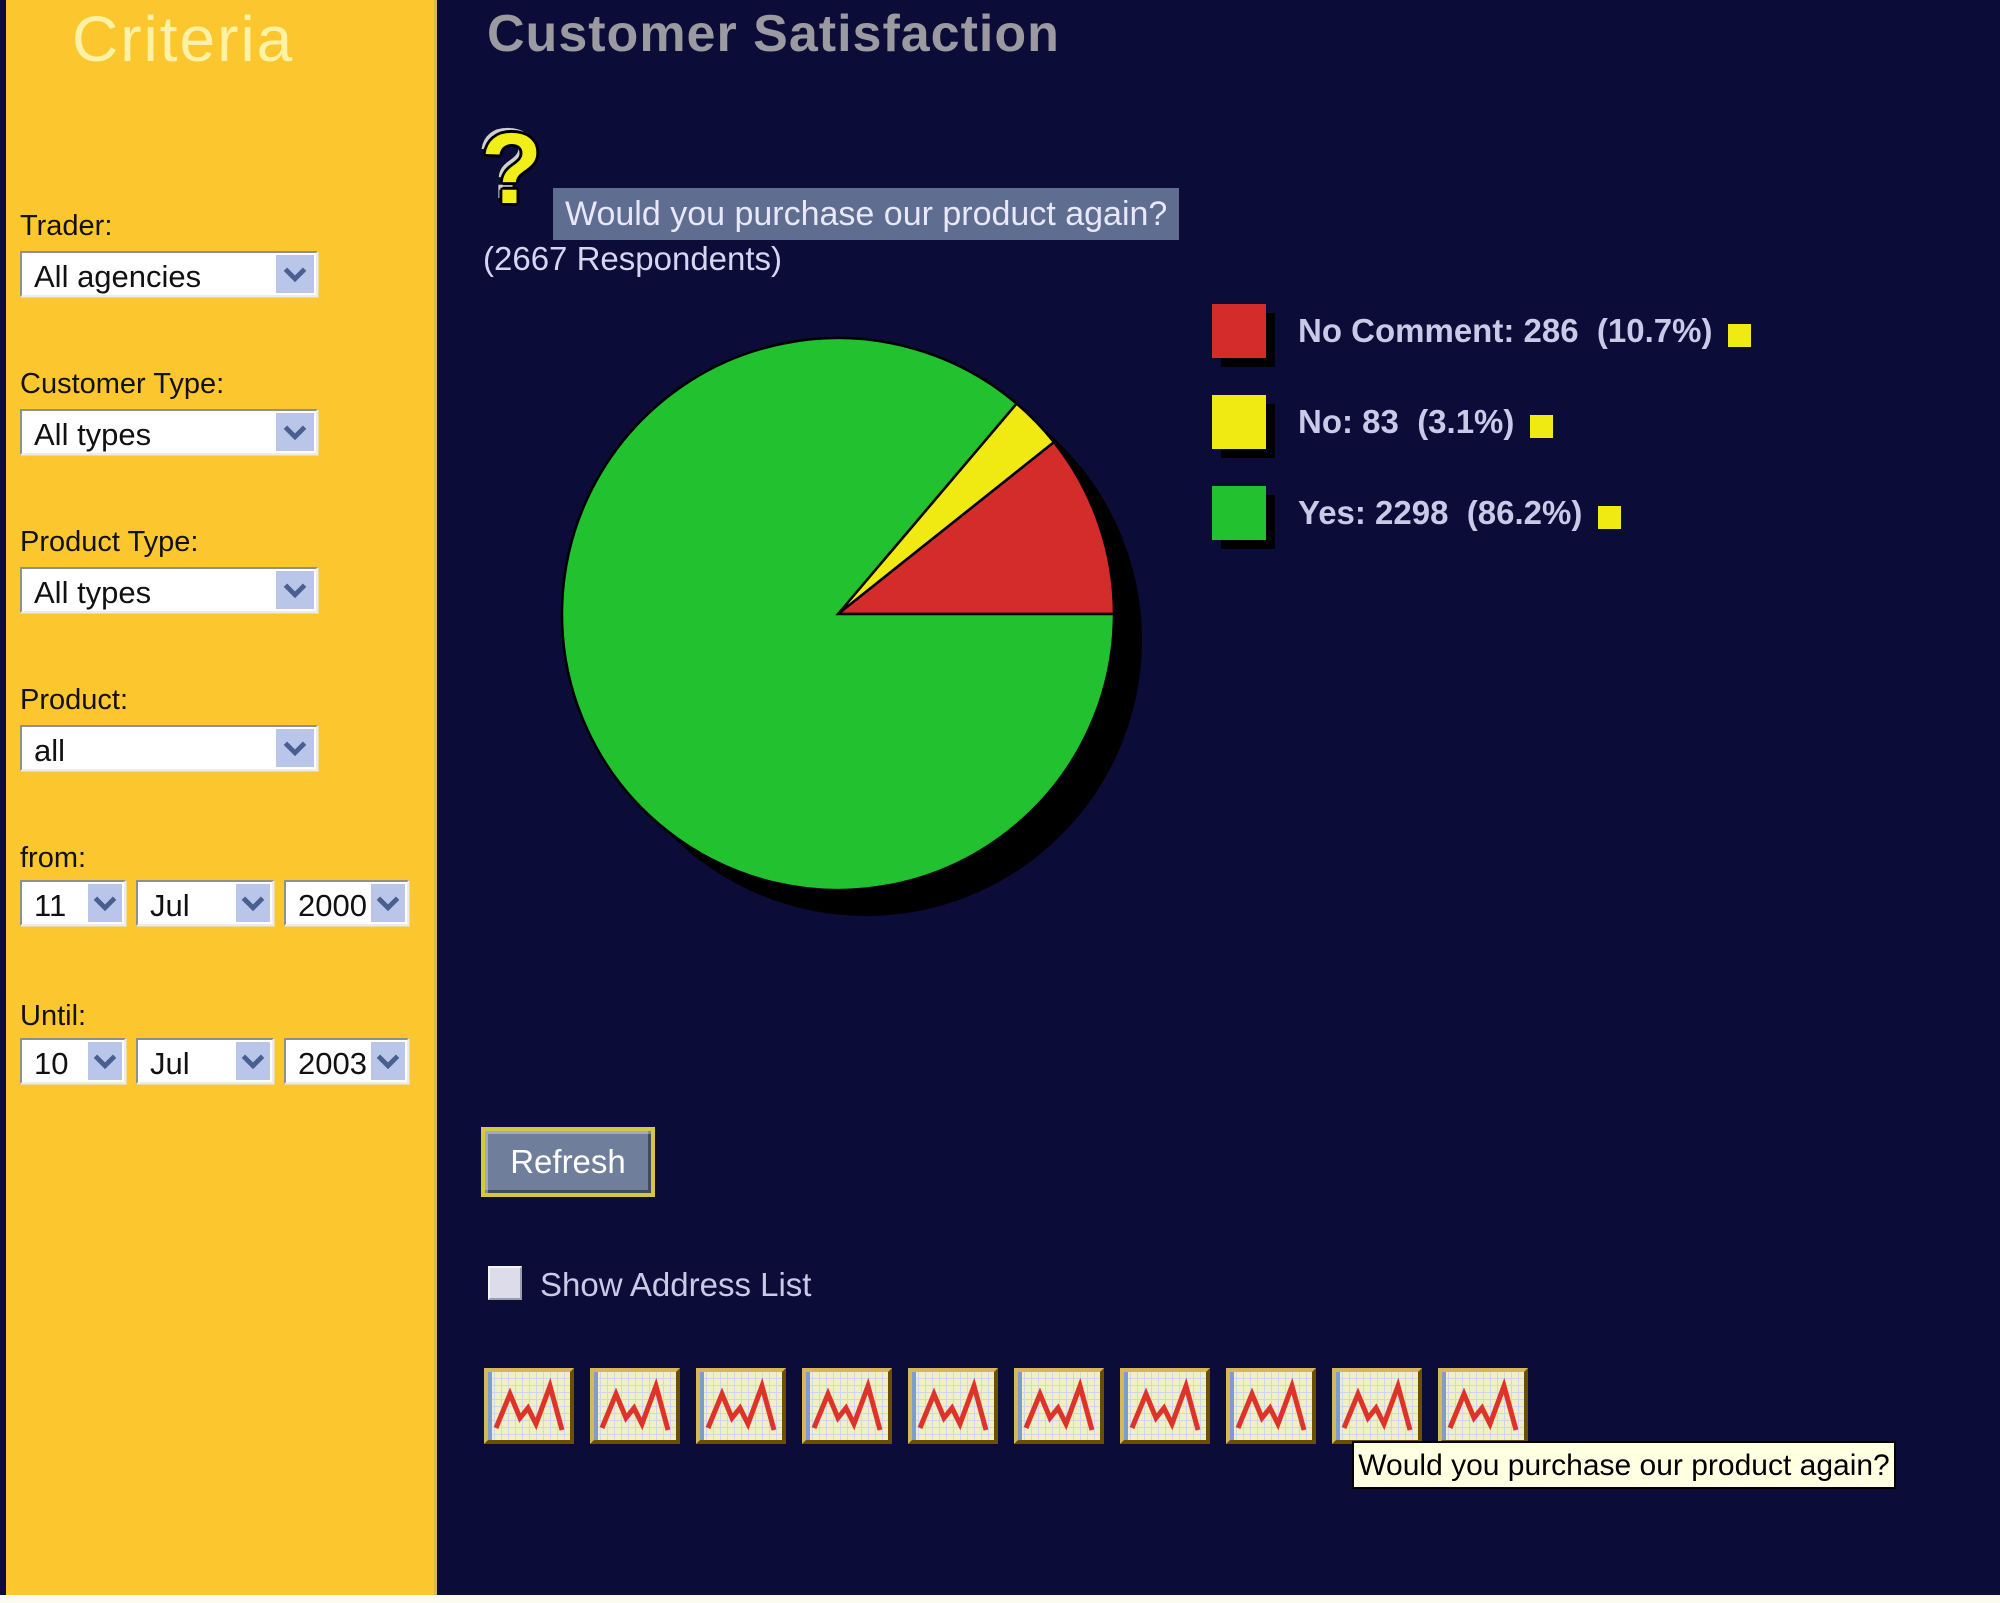  I want to click on page-title: Customer Satisfaction, so click(773, 34).